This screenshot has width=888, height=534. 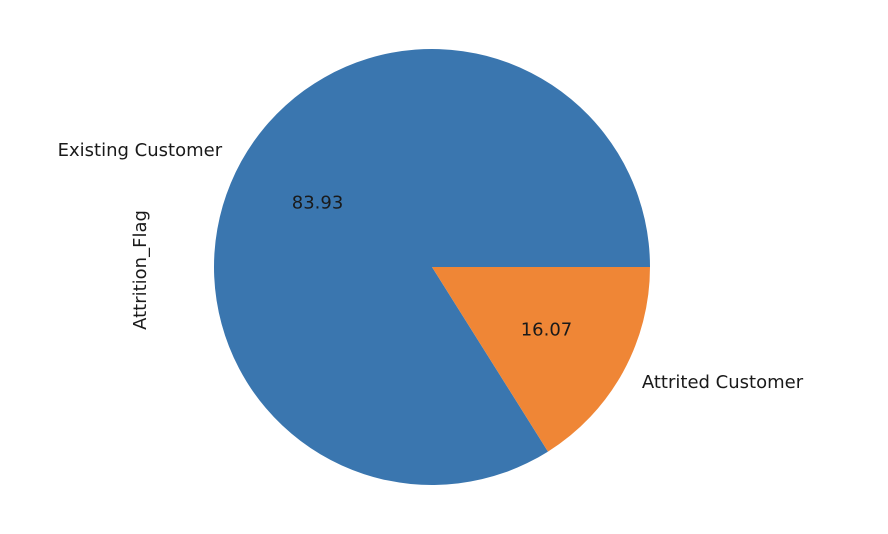 What do you see at coordinates (547, 329) in the screenshot?
I see `pie-pct-label-attrited-customer: 16.07` at bounding box center [547, 329].